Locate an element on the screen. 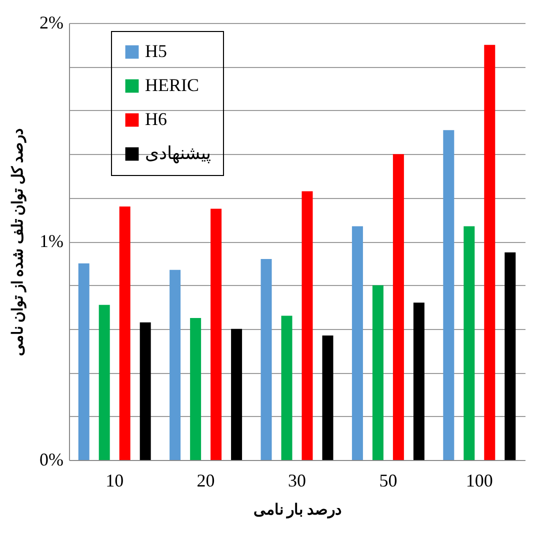  legend-label: HERIC is located at coordinates (172, 85).